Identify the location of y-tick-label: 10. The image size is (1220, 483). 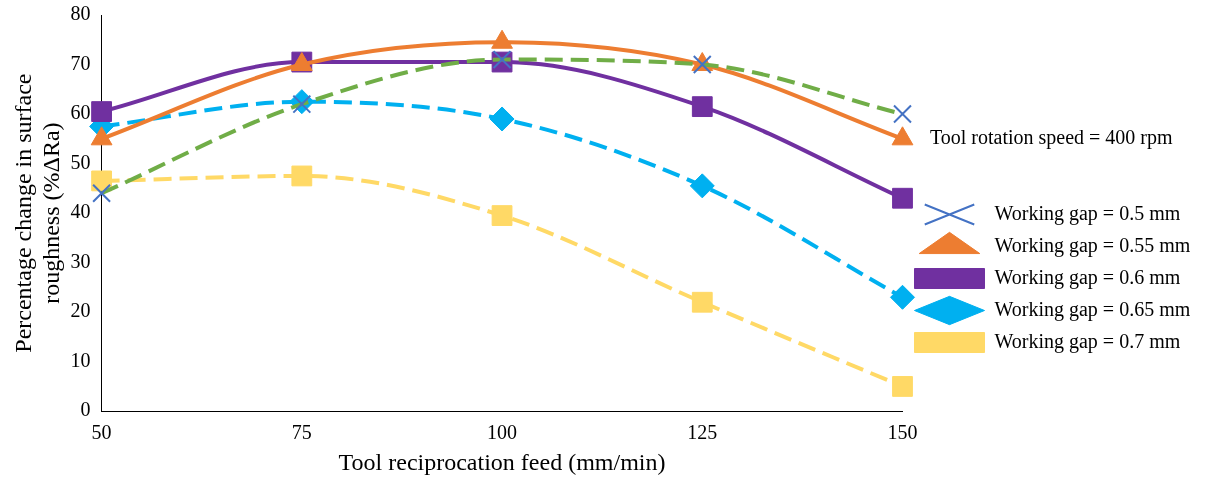
(80, 359).